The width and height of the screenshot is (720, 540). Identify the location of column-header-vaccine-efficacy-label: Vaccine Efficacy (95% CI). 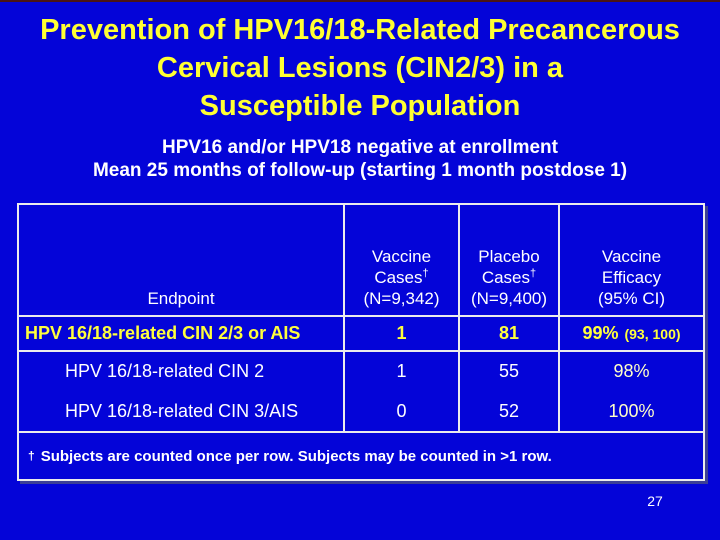
(631, 277).